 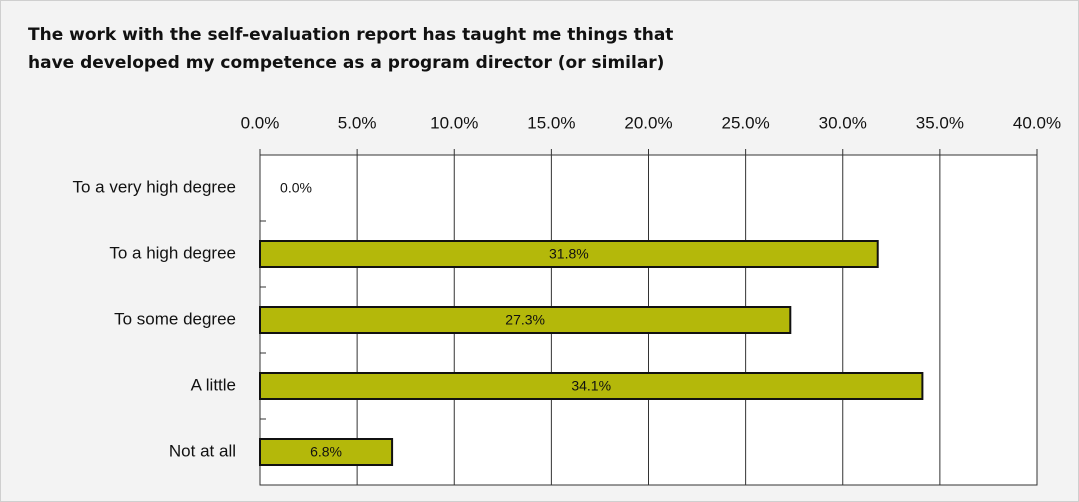 I want to click on value-label: 27.3%, so click(x=525, y=320).